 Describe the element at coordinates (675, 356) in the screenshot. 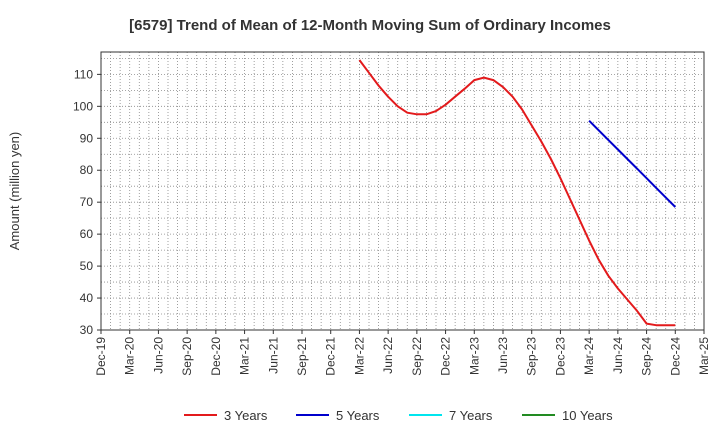

I see `x-tick-label: Dec-24` at that location.